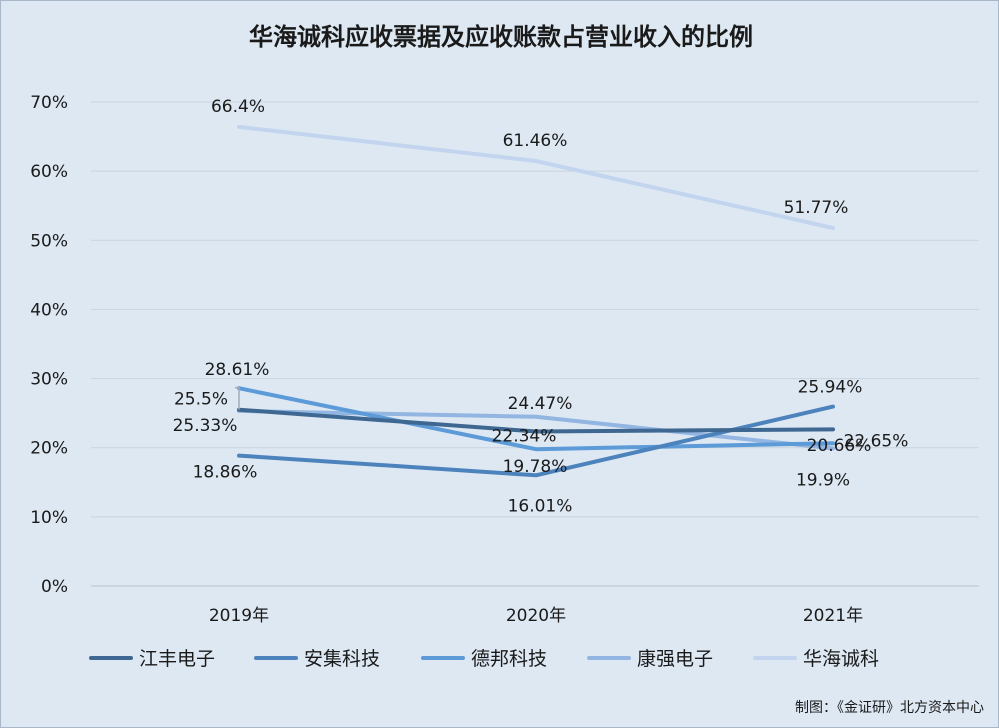 This screenshot has height=728, width=999. Describe the element at coordinates (49, 241) in the screenshot. I see `y-tick-label: 50%` at that location.